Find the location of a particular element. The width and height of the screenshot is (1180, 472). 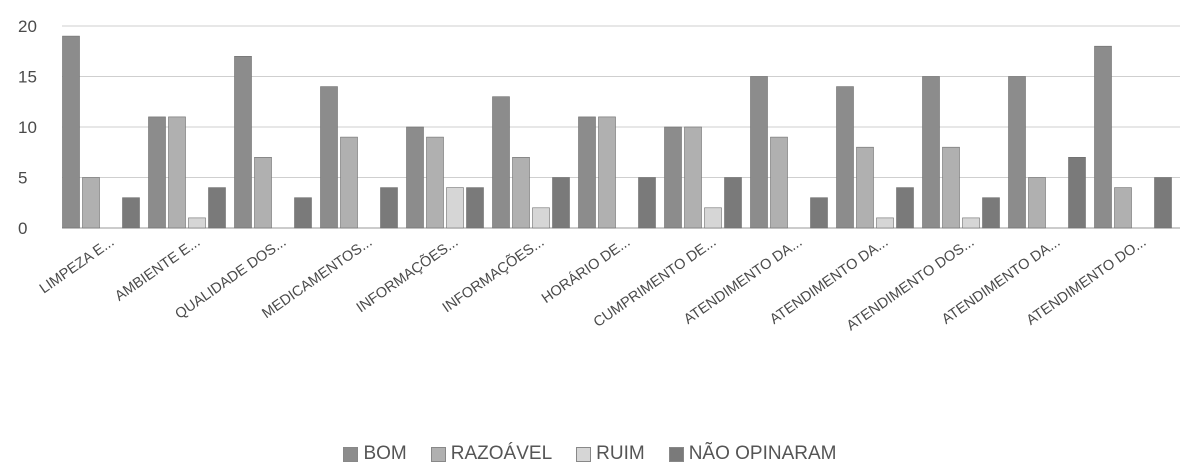

legend-item: RUIM is located at coordinates (610, 454).